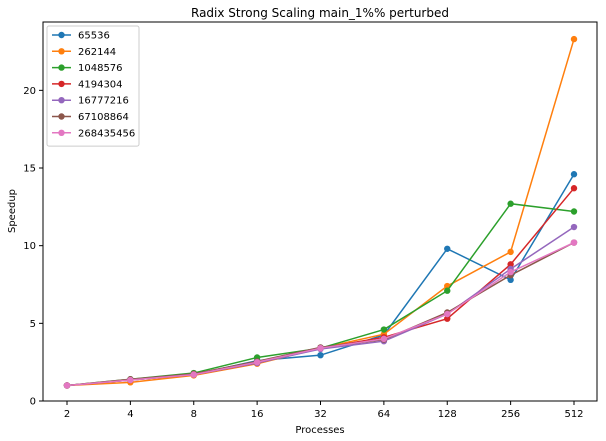 This screenshot has width=606, height=441. What do you see at coordinates (320, 13) in the screenshot?
I see `chart-title: Radix Strong Scaling main_1%% perturbed` at bounding box center [320, 13].